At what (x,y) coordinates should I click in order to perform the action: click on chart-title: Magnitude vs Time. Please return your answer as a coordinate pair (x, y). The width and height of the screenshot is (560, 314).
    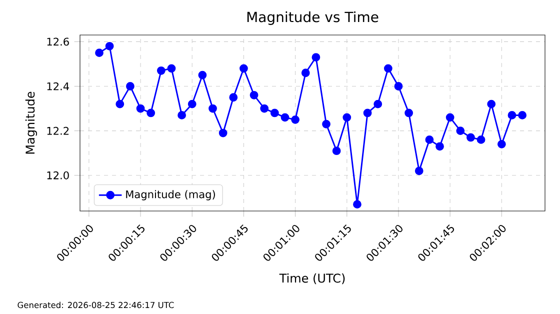
    Looking at the image, I should click on (312, 18).